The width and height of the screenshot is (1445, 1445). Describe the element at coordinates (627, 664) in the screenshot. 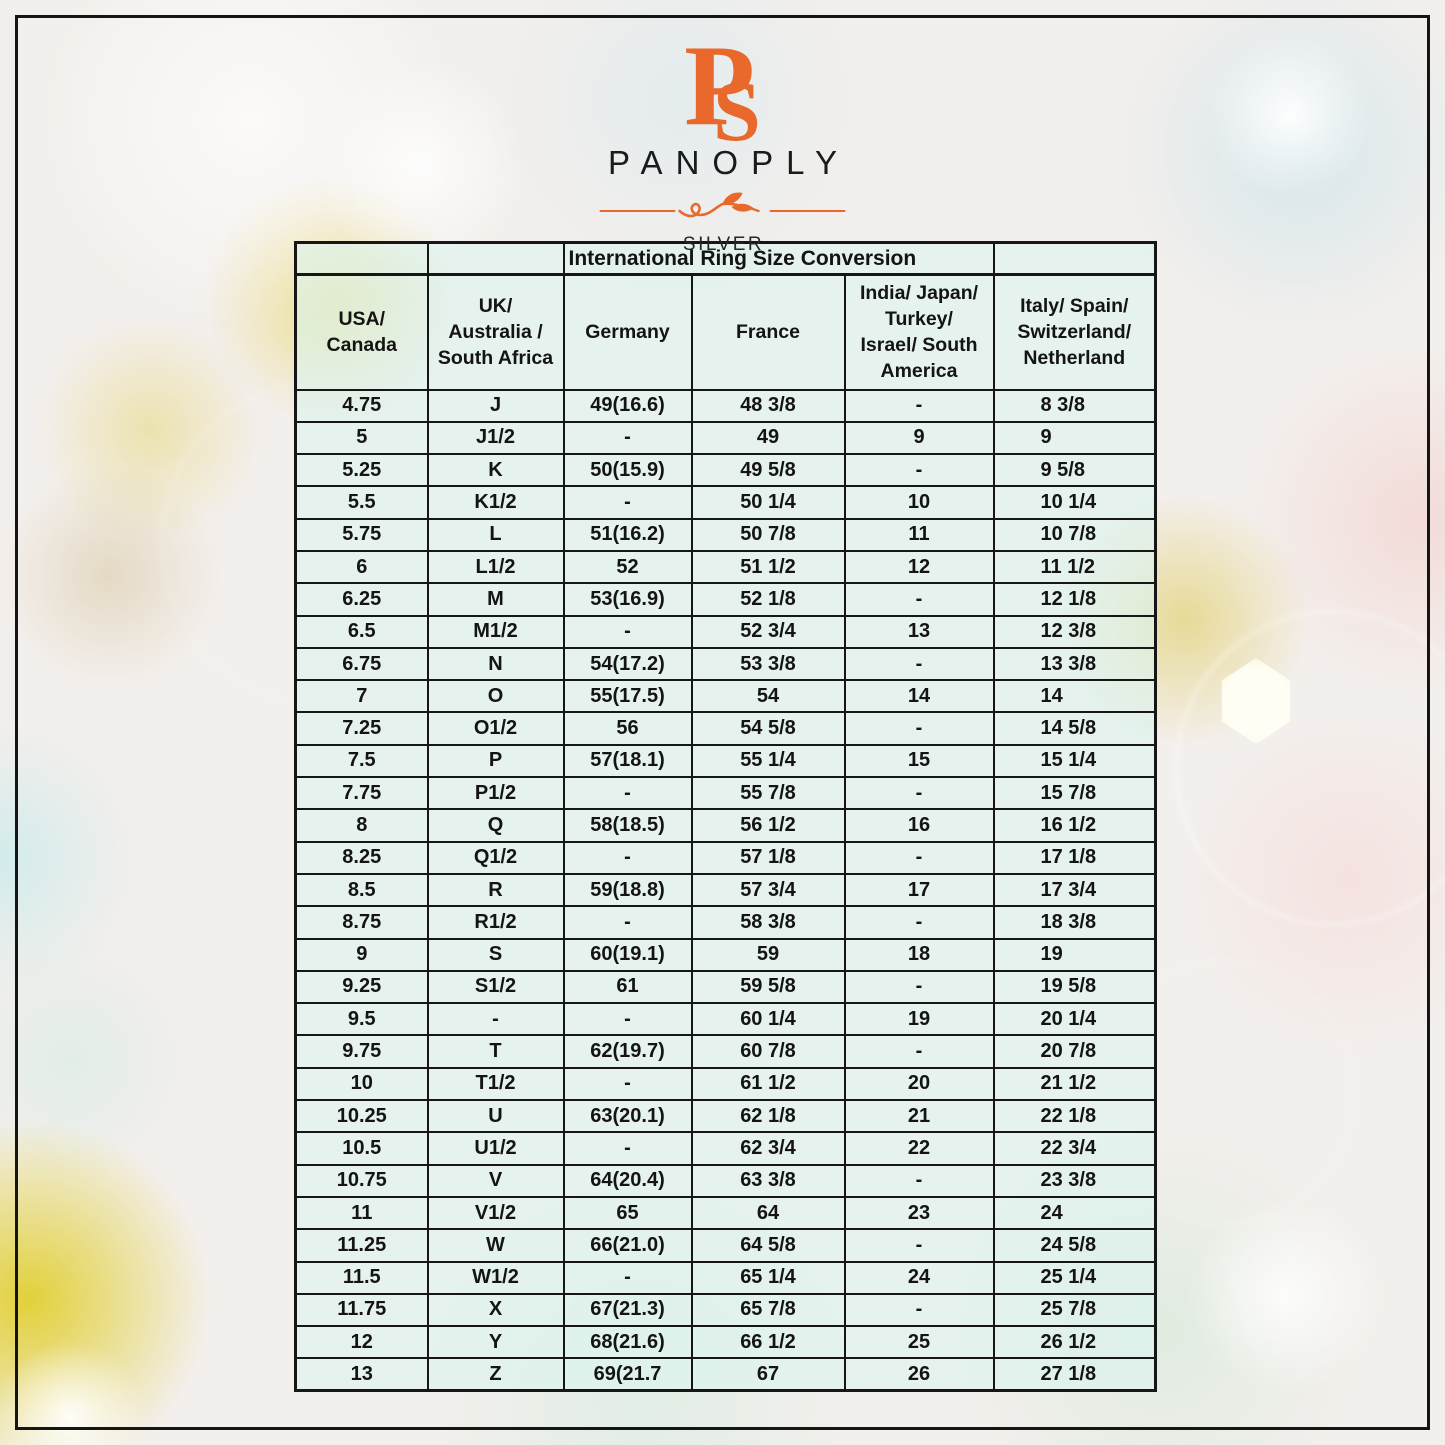

I see `size-cell: 54(17.2)` at that location.